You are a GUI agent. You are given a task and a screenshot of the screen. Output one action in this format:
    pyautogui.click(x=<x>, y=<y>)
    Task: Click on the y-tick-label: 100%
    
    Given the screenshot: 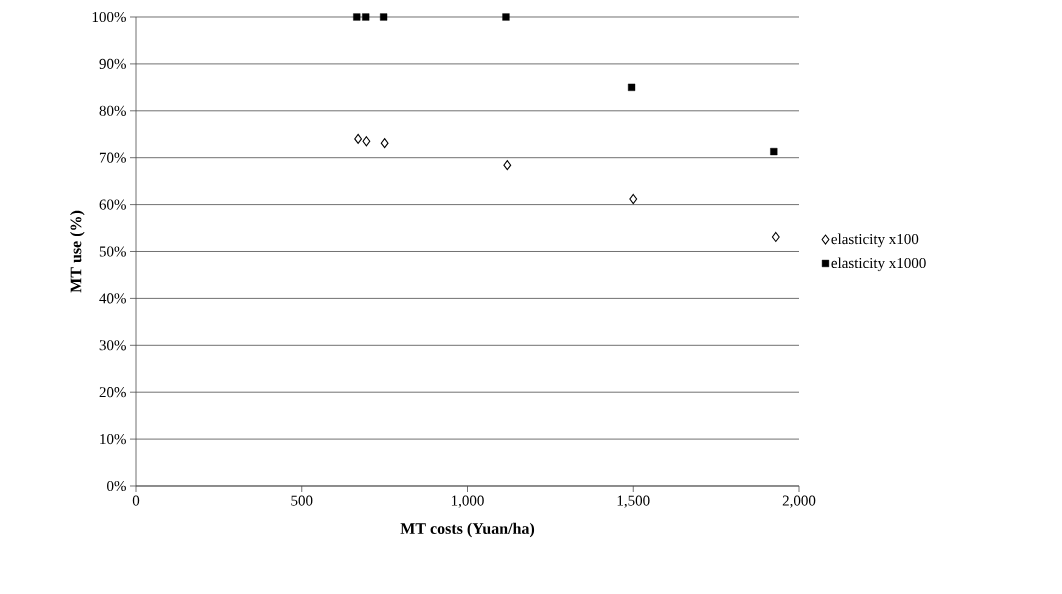 What is the action you would take?
    pyautogui.click(x=109, y=17)
    